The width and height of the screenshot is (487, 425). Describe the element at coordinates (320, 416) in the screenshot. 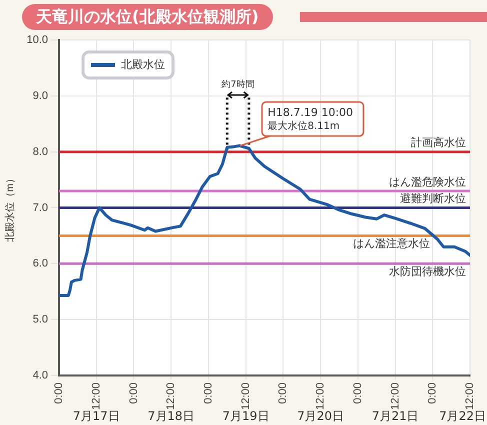

I see `text: 7月20日` at that location.